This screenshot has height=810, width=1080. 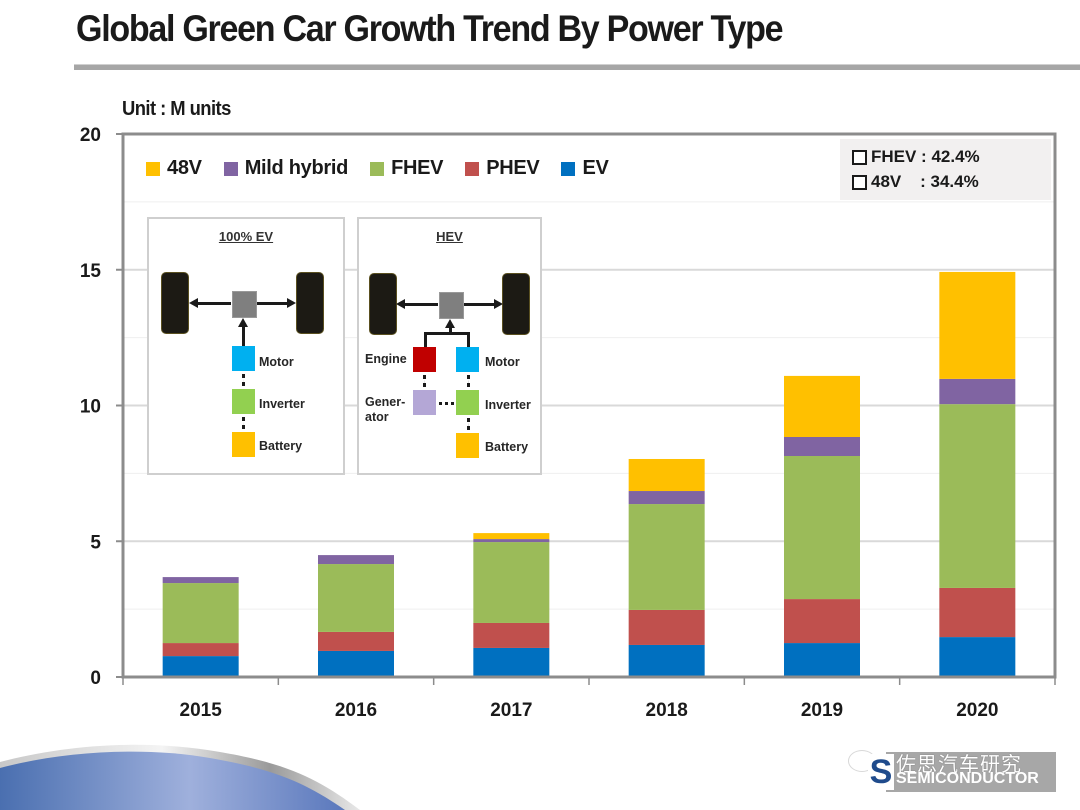 I want to click on bar-fhev-2017, so click(x=511, y=582).